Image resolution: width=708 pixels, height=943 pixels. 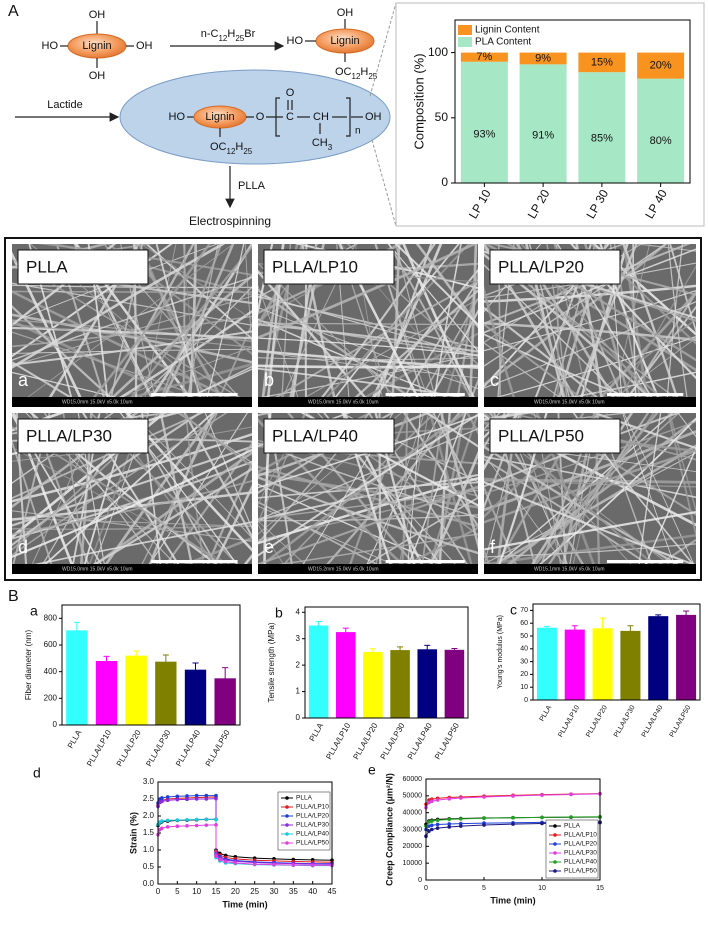 What do you see at coordinates (572, 101) in the screenshot?
I see `plot-frame` at bounding box center [572, 101].